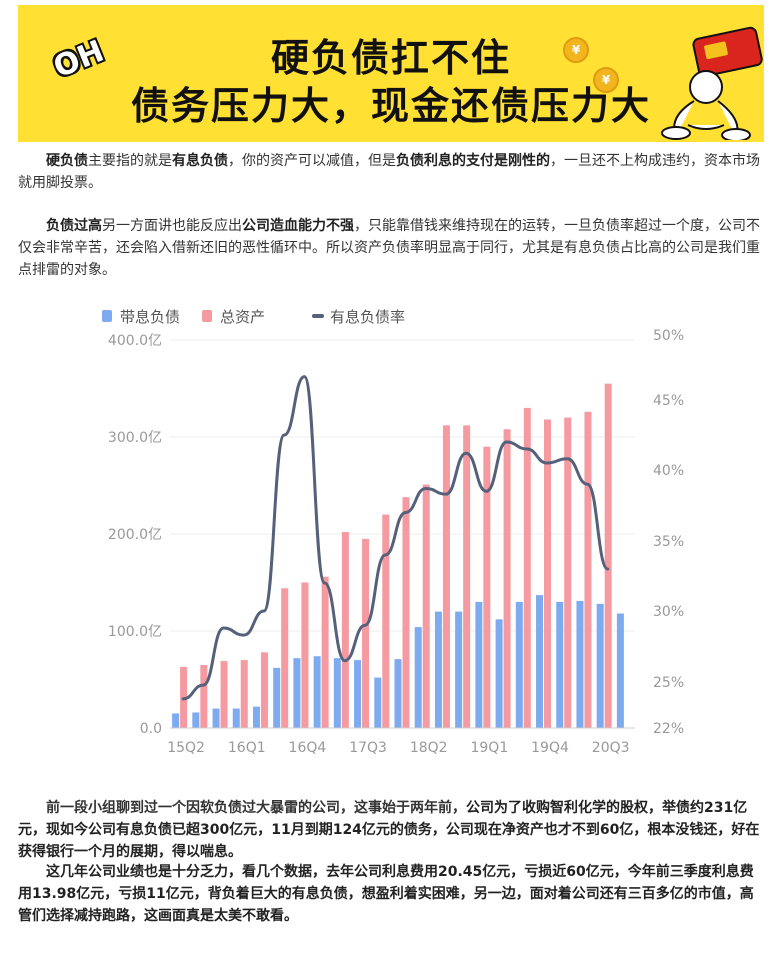 The height and width of the screenshot is (969, 783). I want to click on legend-label: 带息负债, so click(150, 317).